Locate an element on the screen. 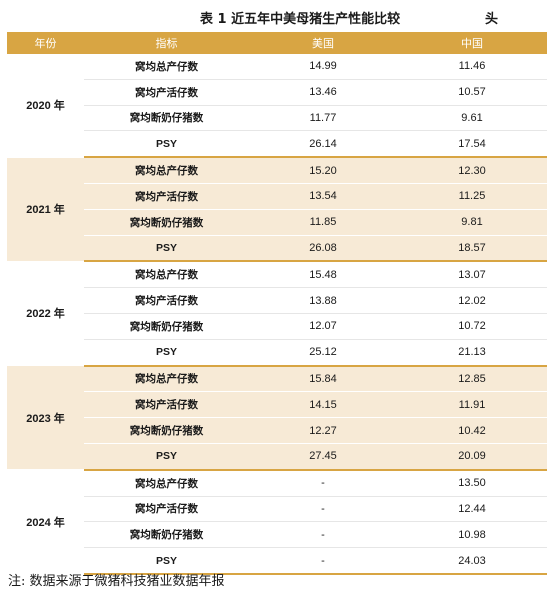 This screenshot has width=553, height=595. table-row: 窝均断奶仔猪数 12.27 10.42 is located at coordinates (277, 430).